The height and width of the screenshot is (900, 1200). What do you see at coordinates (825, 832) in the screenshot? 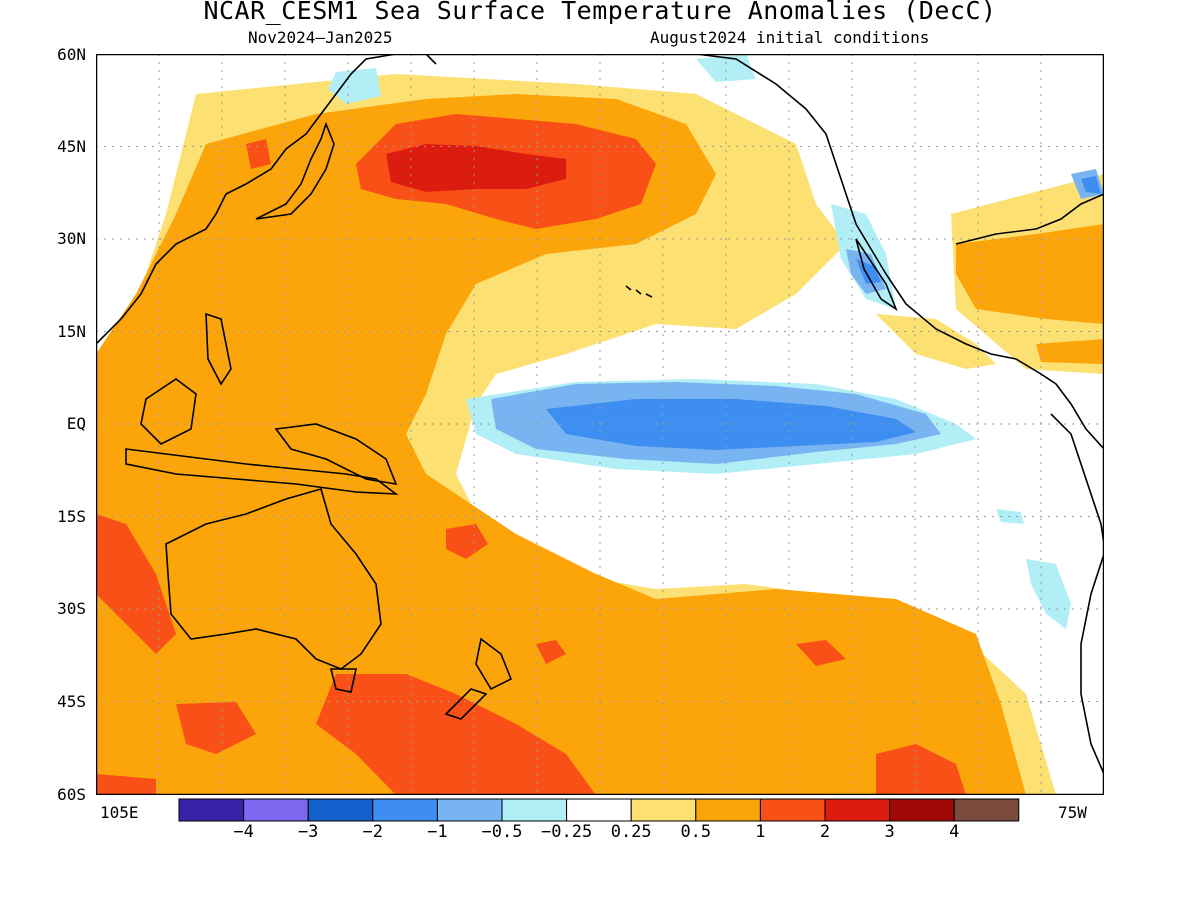
I see `colorbar-tick-label: 2` at bounding box center [825, 832].